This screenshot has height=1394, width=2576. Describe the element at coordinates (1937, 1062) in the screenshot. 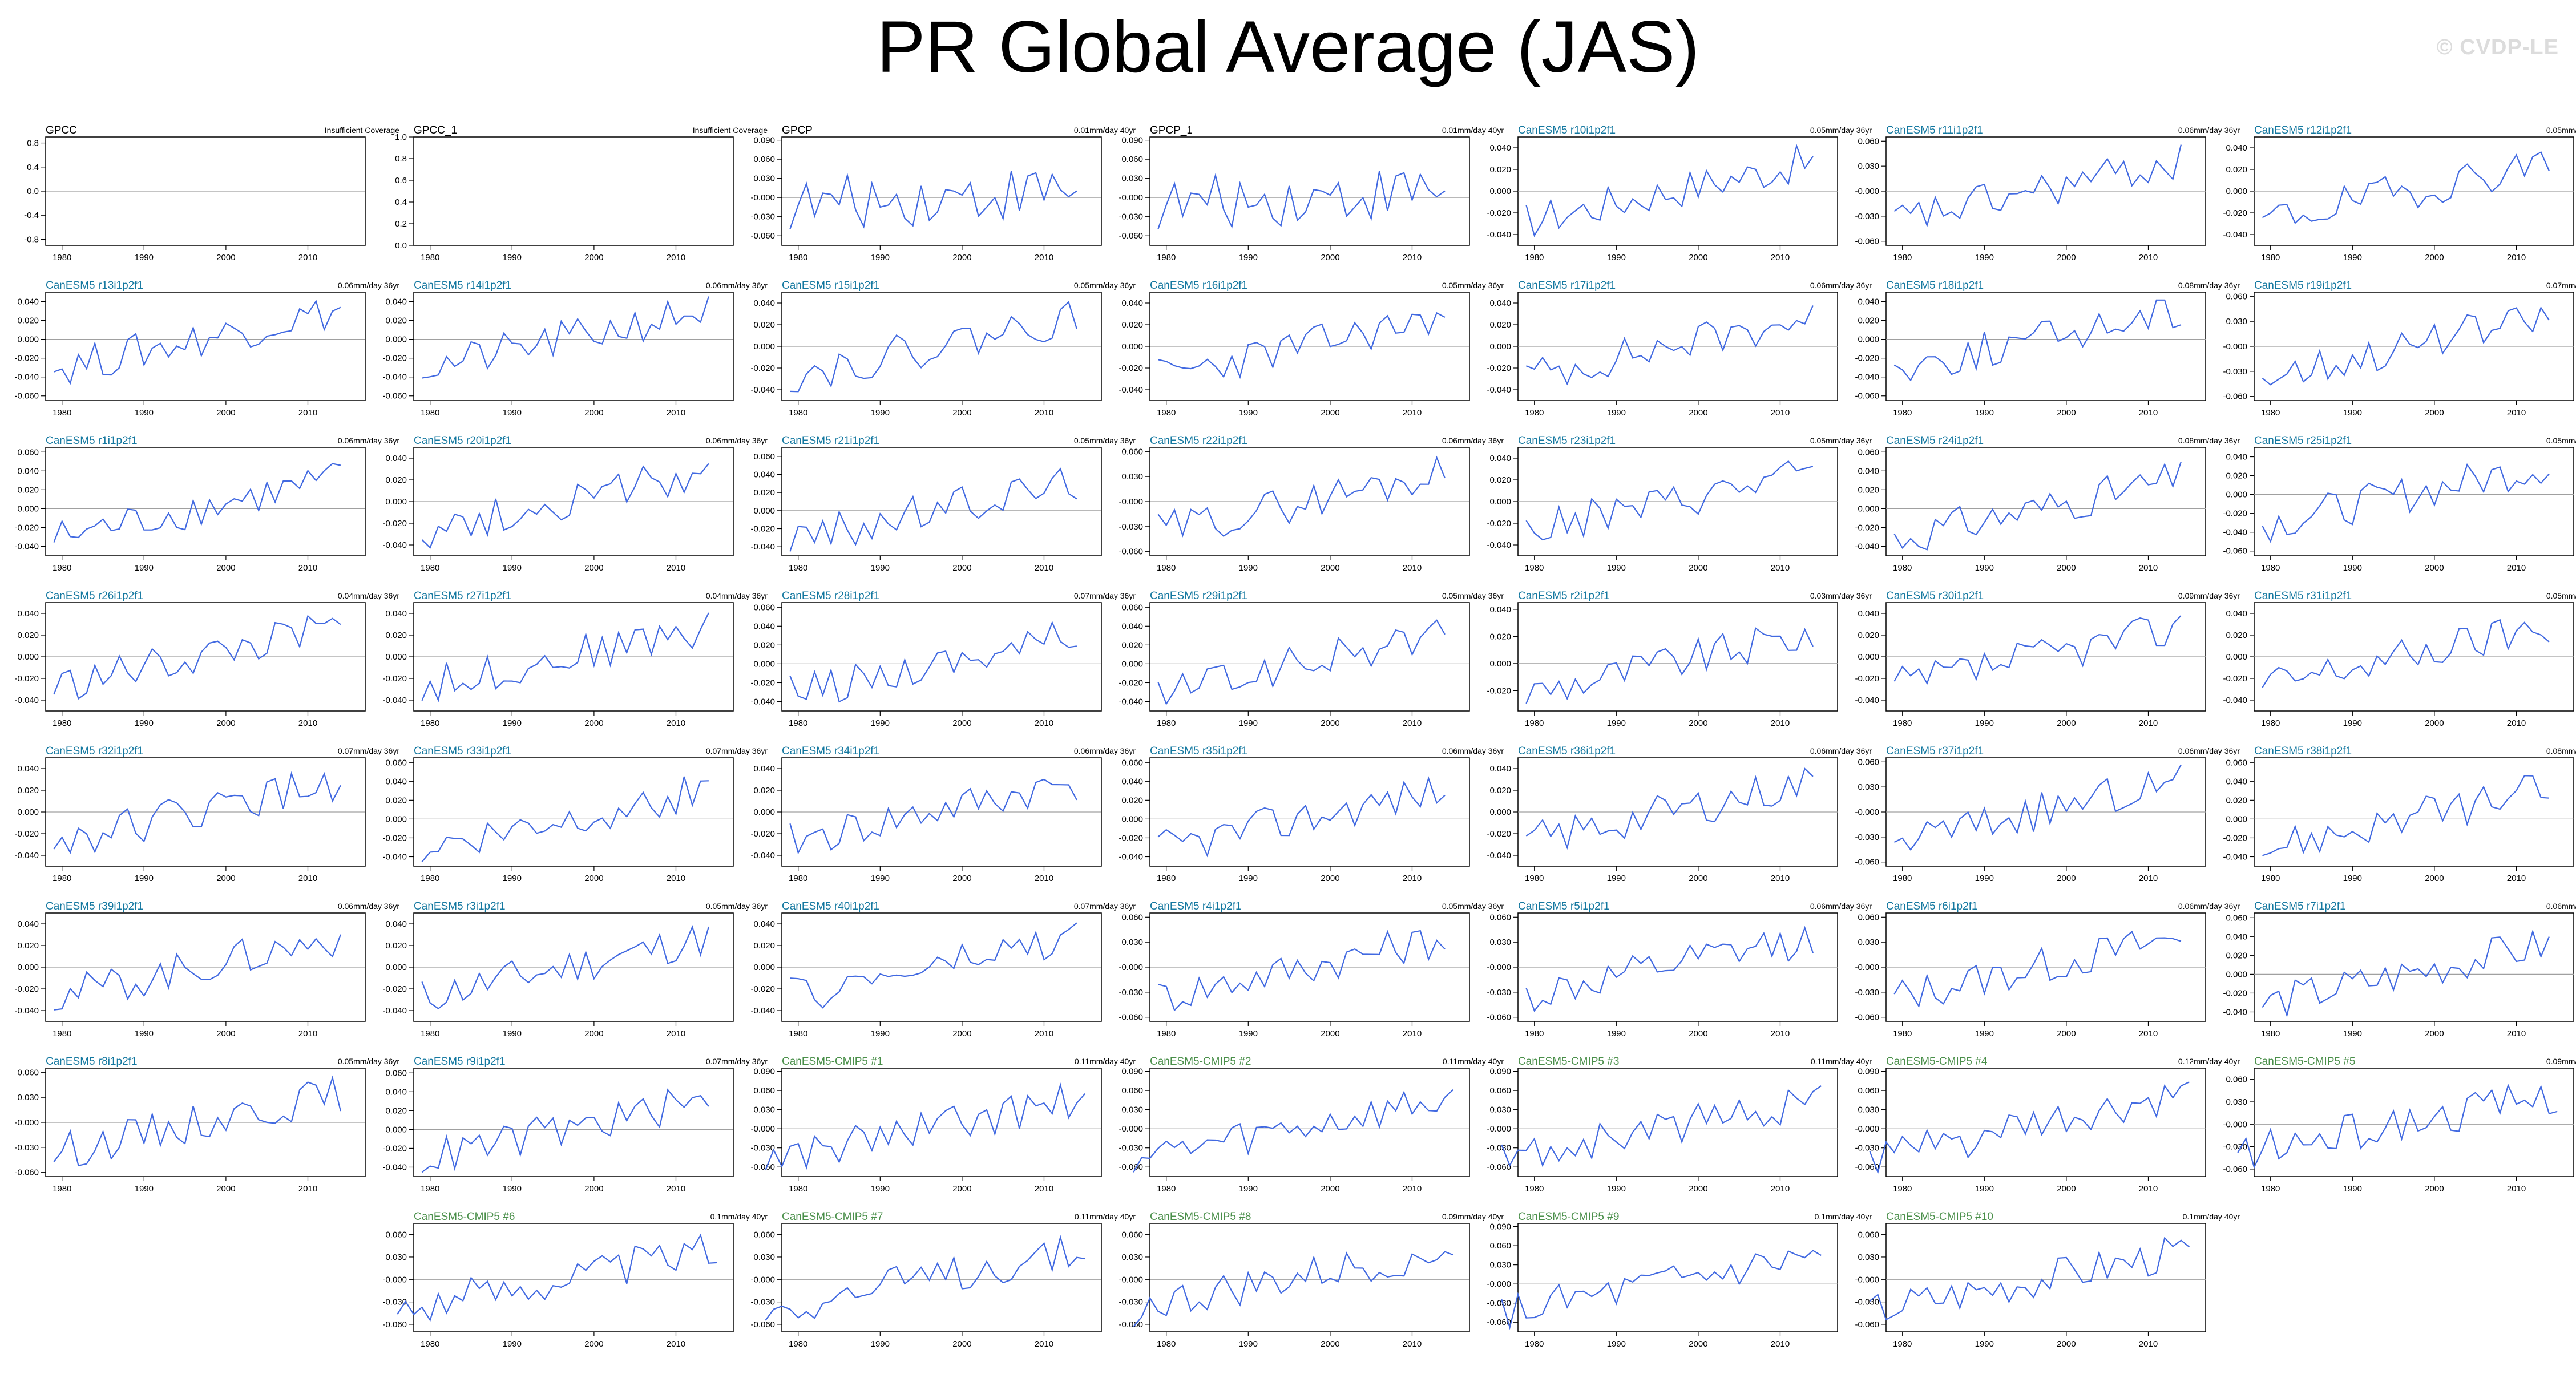

I see `panel-title: CanESM5-CMIP5 #4` at that location.